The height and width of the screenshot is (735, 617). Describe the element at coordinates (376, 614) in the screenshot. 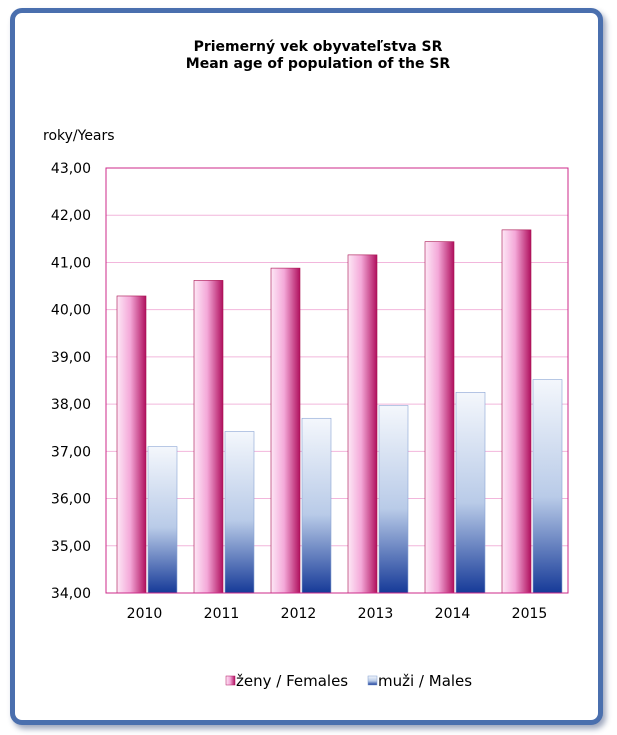

I see `x-tick-label: 2013` at that location.